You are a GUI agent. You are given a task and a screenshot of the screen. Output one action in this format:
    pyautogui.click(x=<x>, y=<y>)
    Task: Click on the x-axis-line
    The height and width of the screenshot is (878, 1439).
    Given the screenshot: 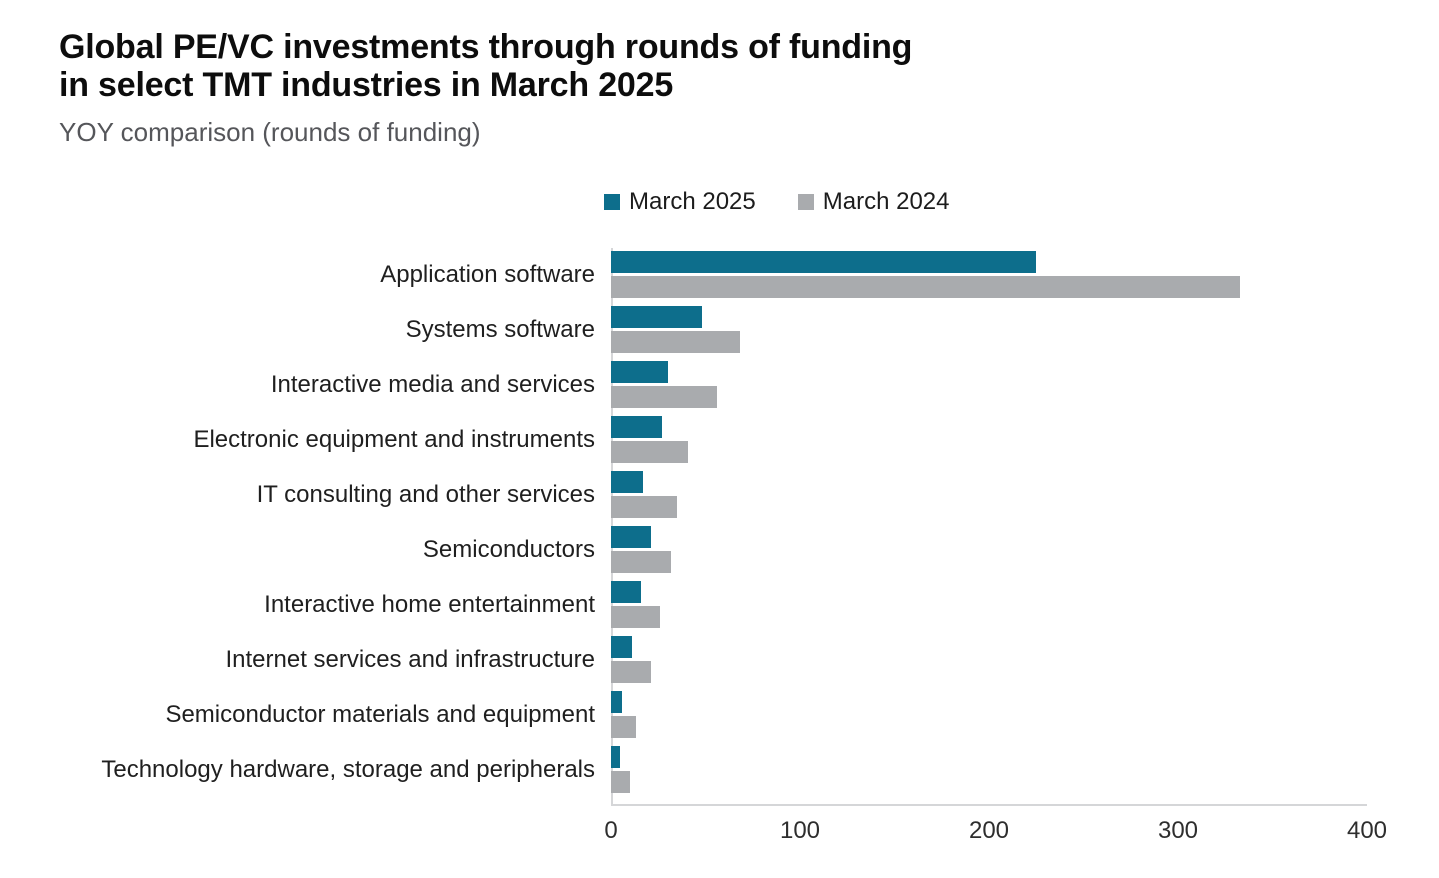 What is the action you would take?
    pyautogui.click(x=989, y=805)
    